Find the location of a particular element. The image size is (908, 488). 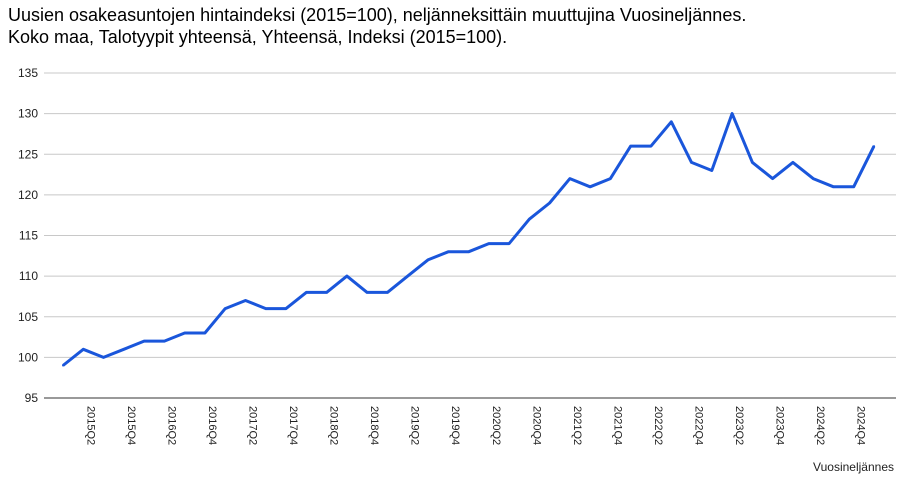

x-tick-label: 2022Q4 is located at coordinates (699, 425).